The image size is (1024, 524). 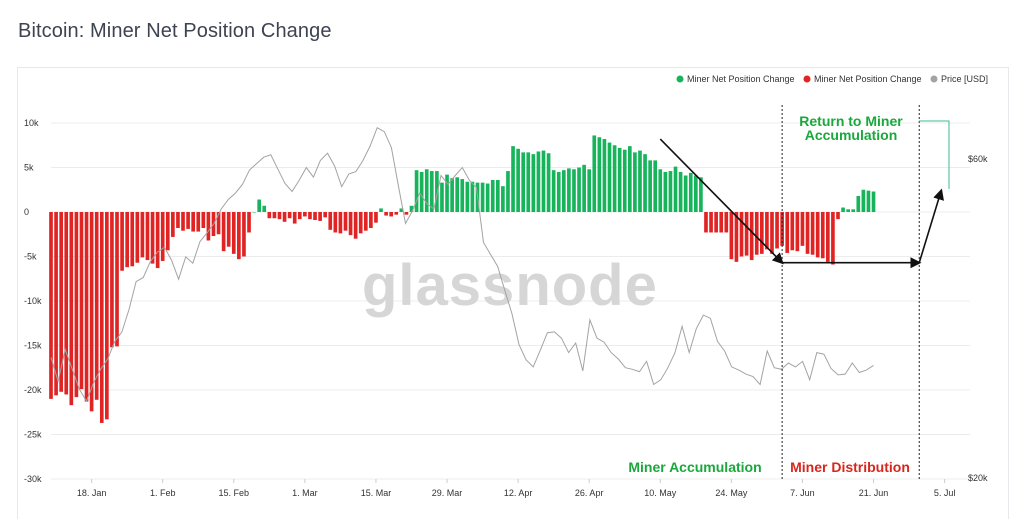 I want to click on x-tick-label: 29. Mar, so click(x=447, y=493).